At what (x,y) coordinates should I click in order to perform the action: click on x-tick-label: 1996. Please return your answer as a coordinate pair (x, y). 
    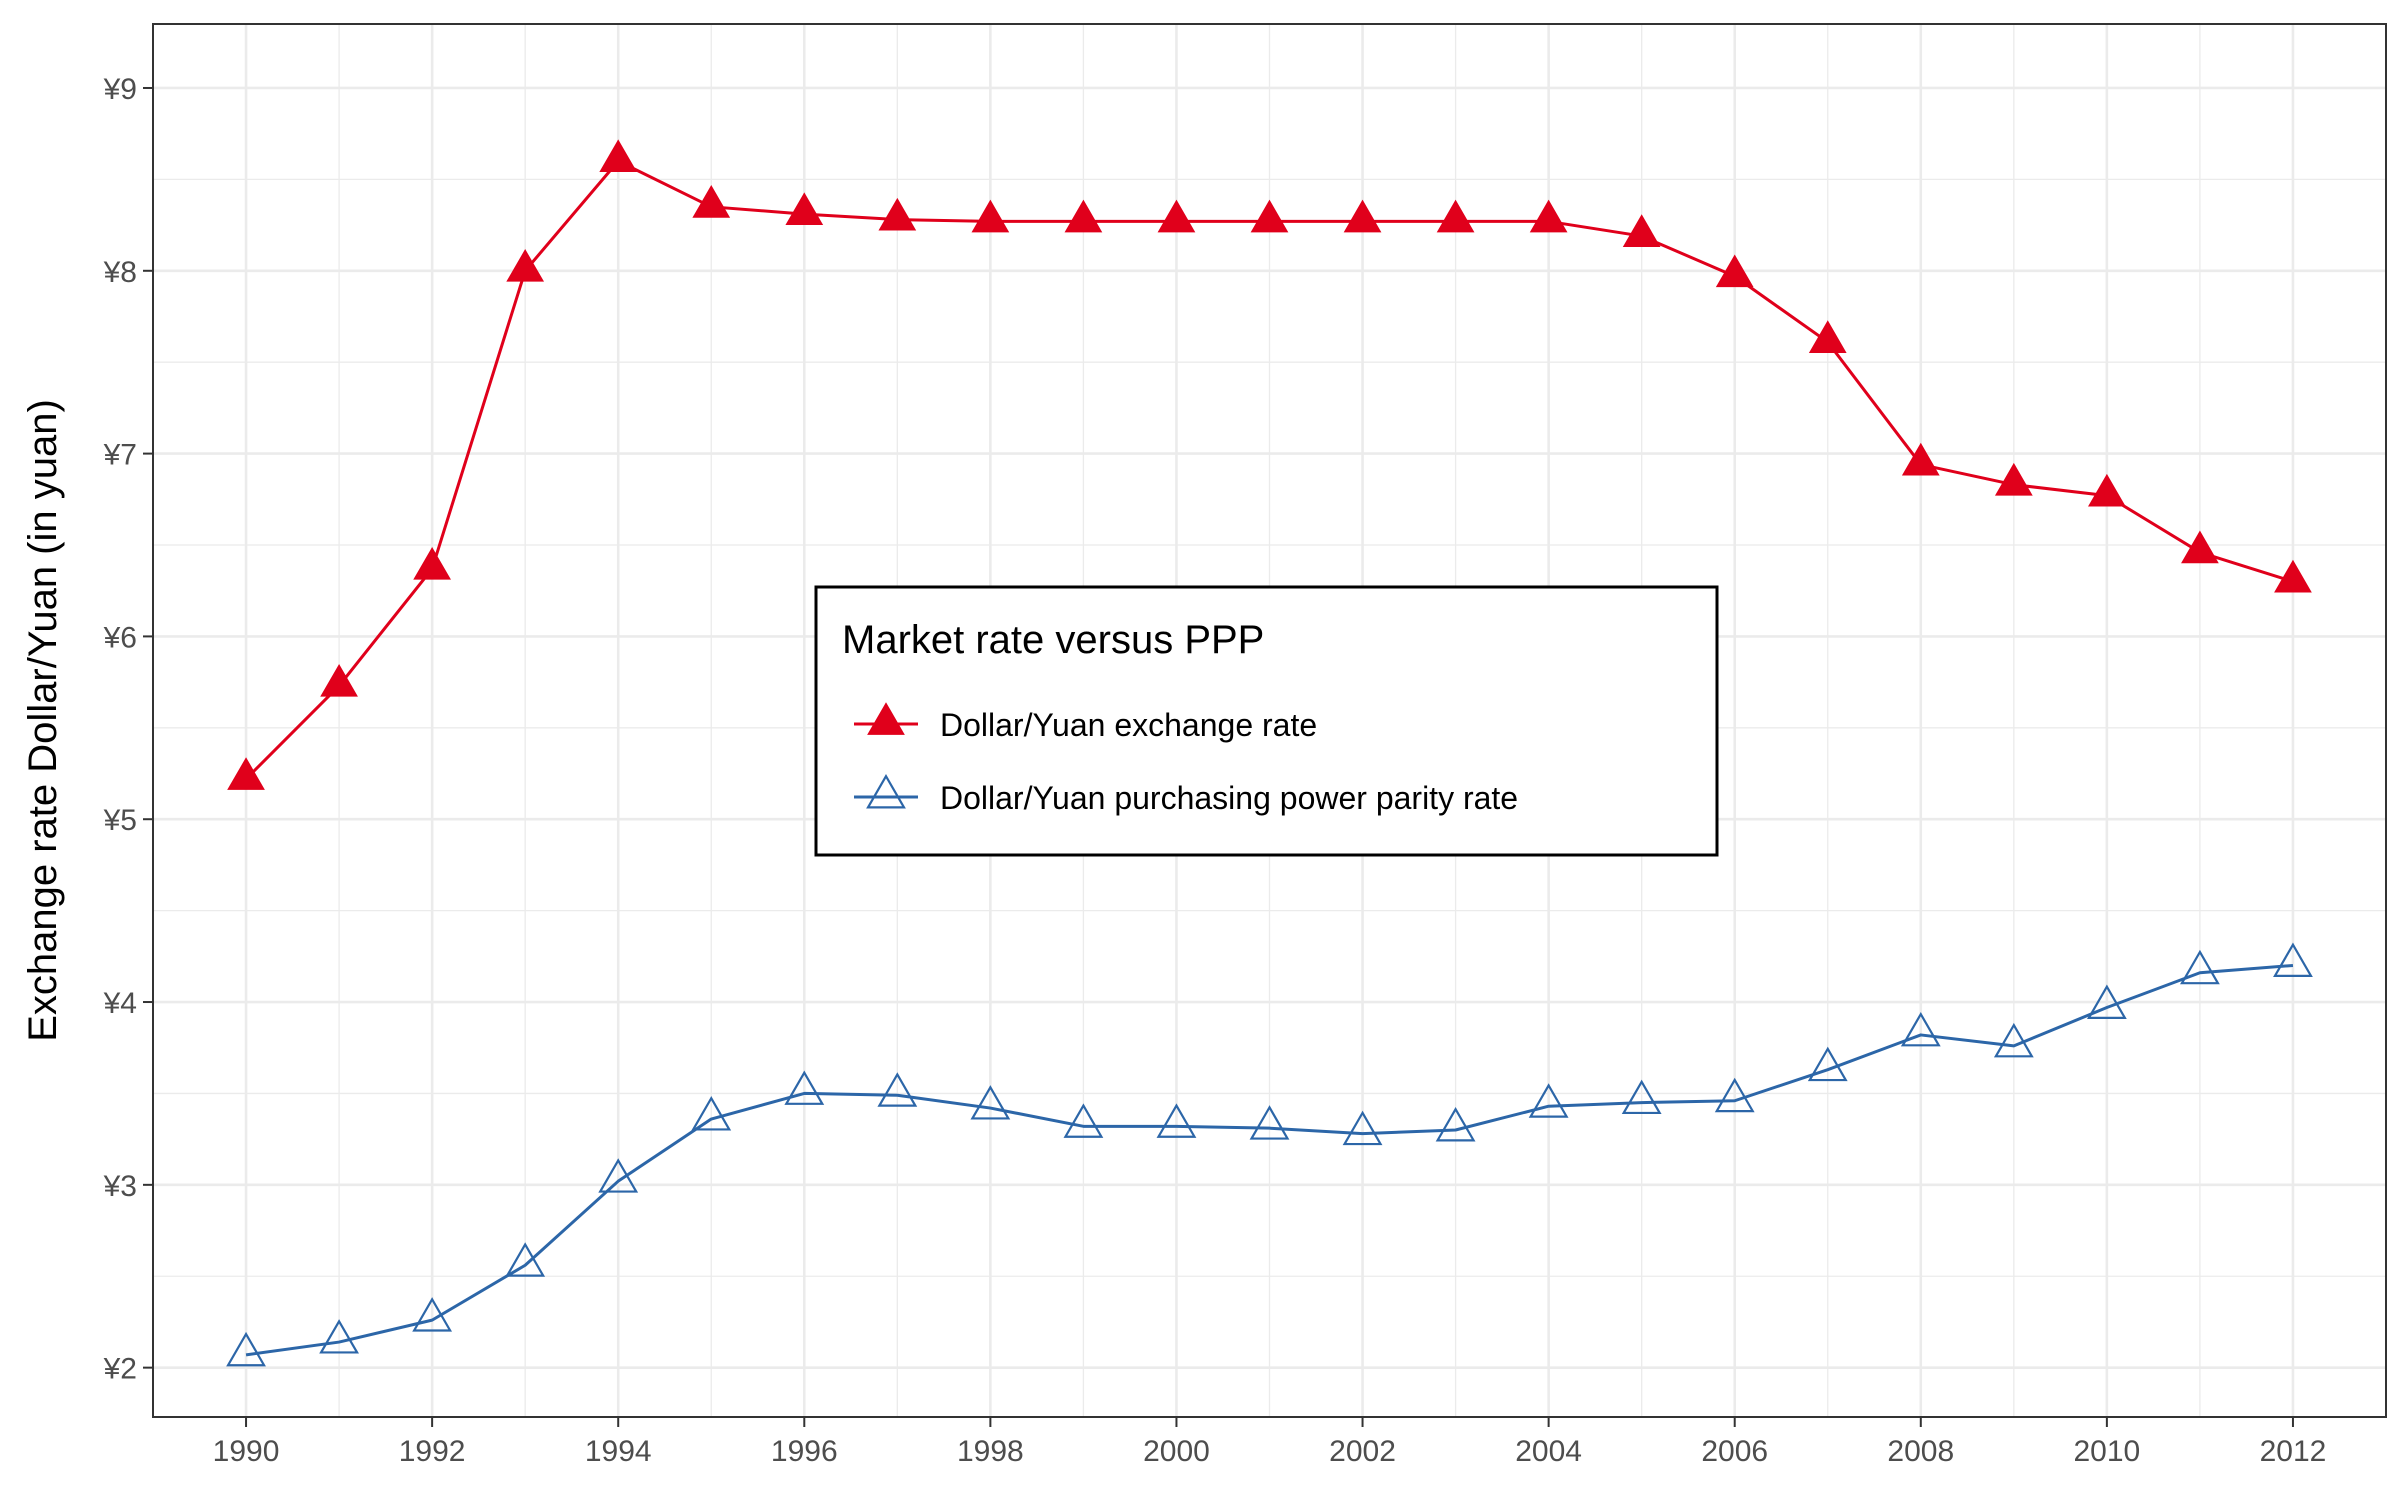
    Looking at the image, I should click on (804, 1451).